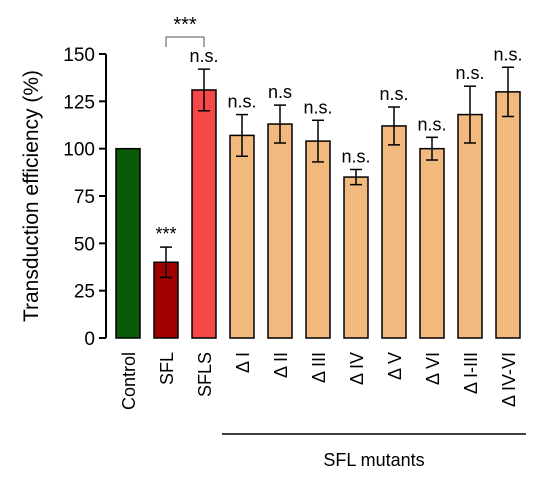 The image size is (550, 477). I want to click on y-tick-label: 100, so click(79, 150).